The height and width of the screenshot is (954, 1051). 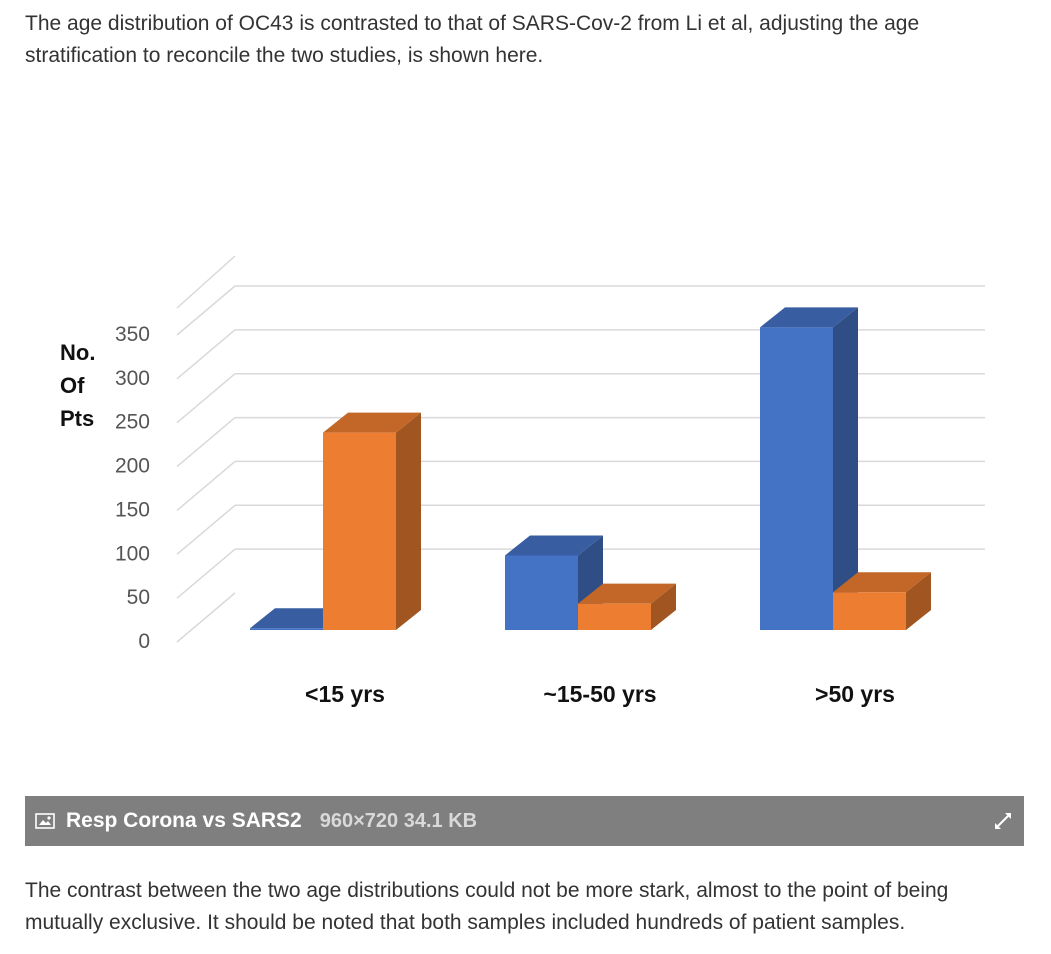 What do you see at coordinates (46, 821) in the screenshot?
I see `image-icon` at bounding box center [46, 821].